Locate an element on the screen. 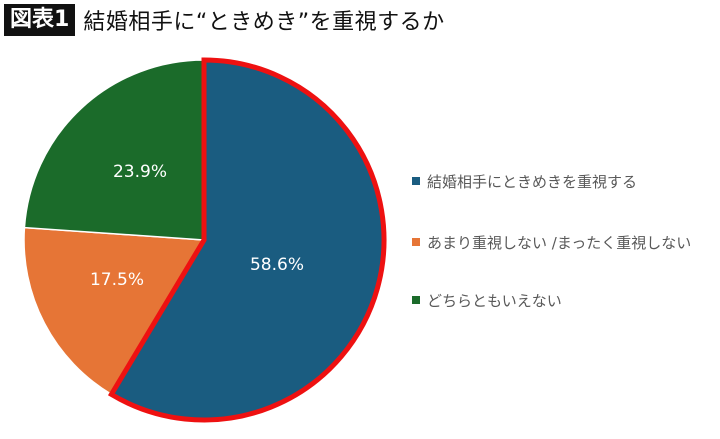 This screenshot has height=439, width=720. chart-title: 結婚相手に“ときめき”を重視するか is located at coordinates (264, 22).